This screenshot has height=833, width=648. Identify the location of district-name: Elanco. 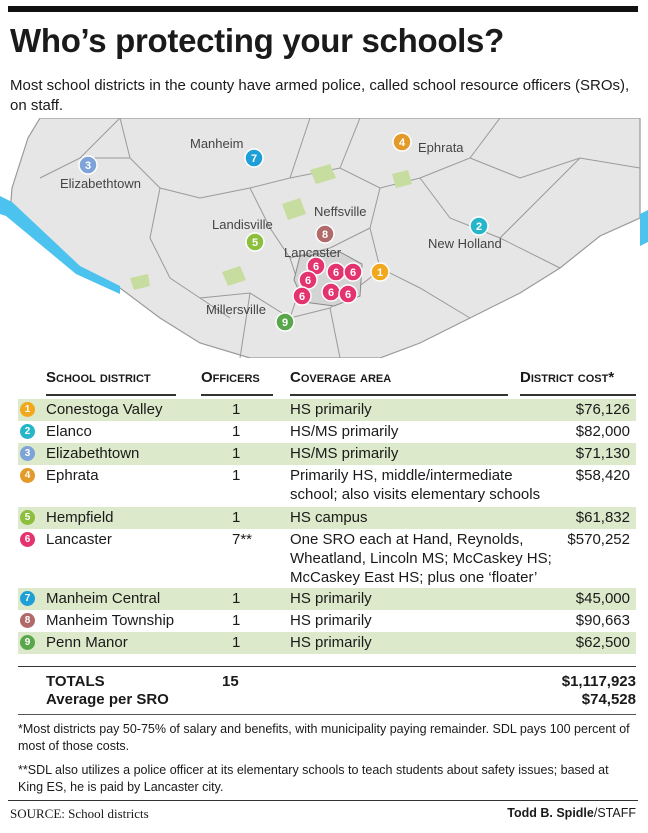
(69, 431).